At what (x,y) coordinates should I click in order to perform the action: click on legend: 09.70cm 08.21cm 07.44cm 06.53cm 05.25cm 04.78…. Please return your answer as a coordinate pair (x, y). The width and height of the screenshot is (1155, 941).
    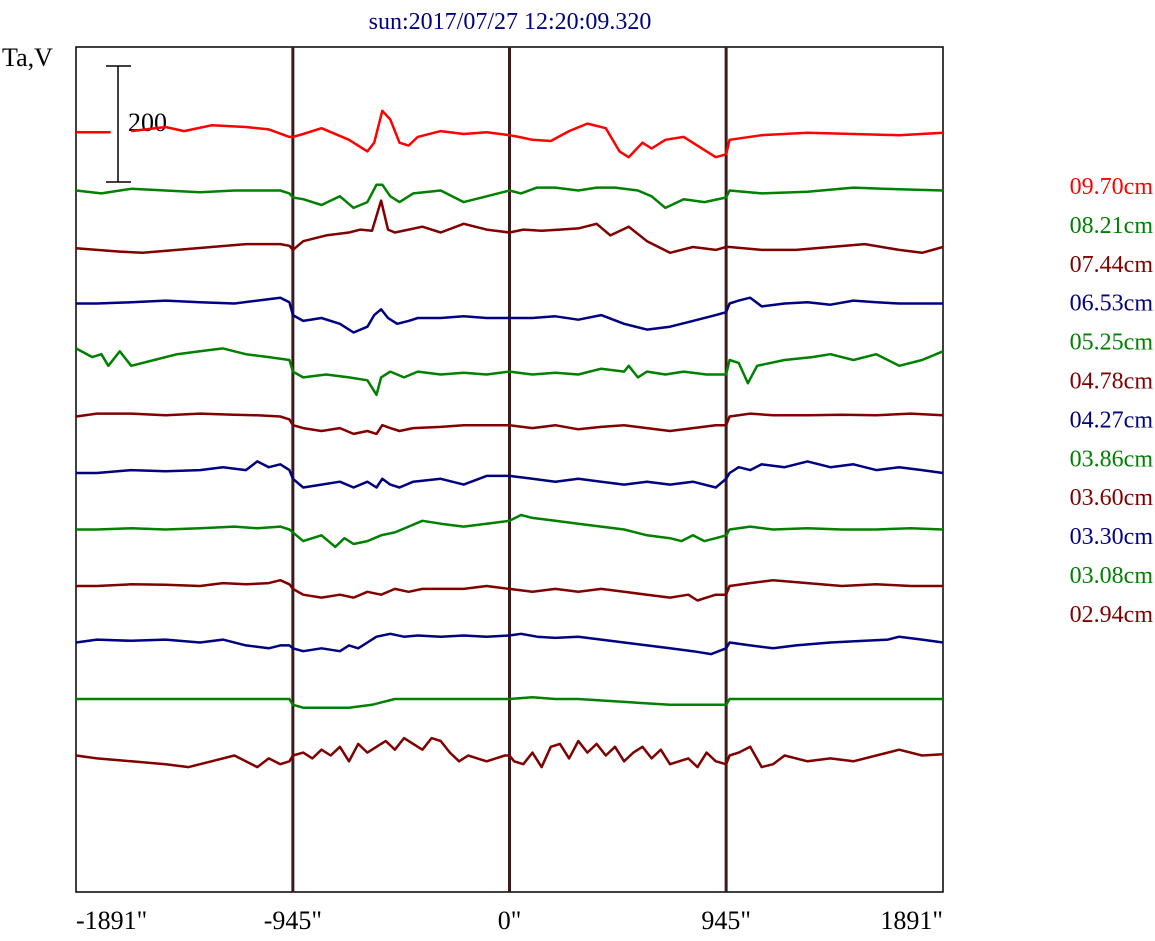
    Looking at the image, I should click on (1112, 401).